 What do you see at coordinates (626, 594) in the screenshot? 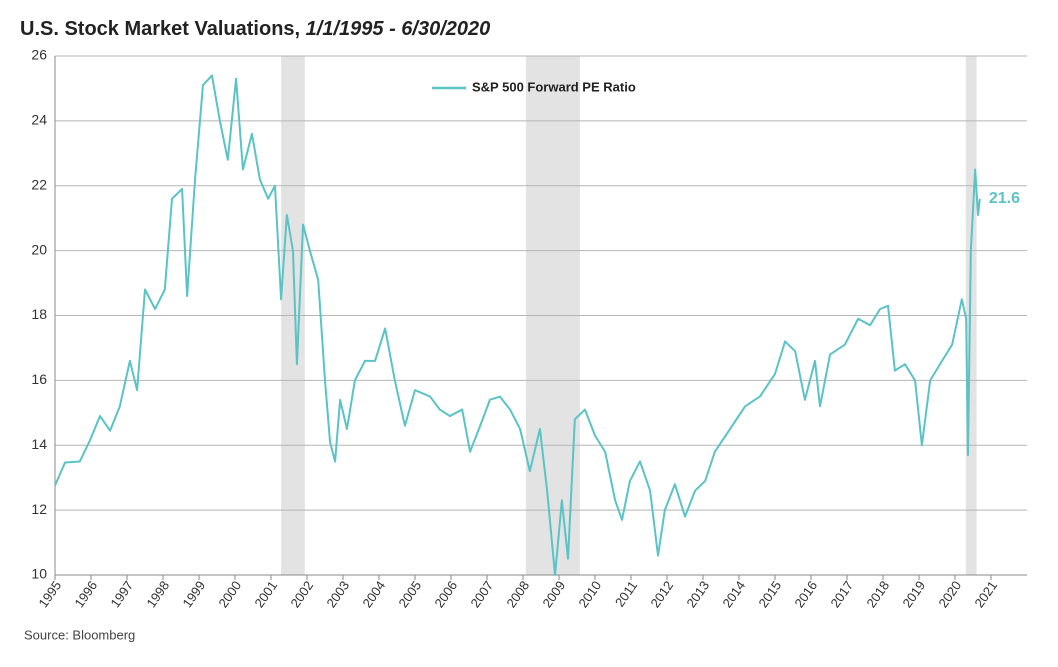
I see `x-tick-label: 2011` at bounding box center [626, 594].